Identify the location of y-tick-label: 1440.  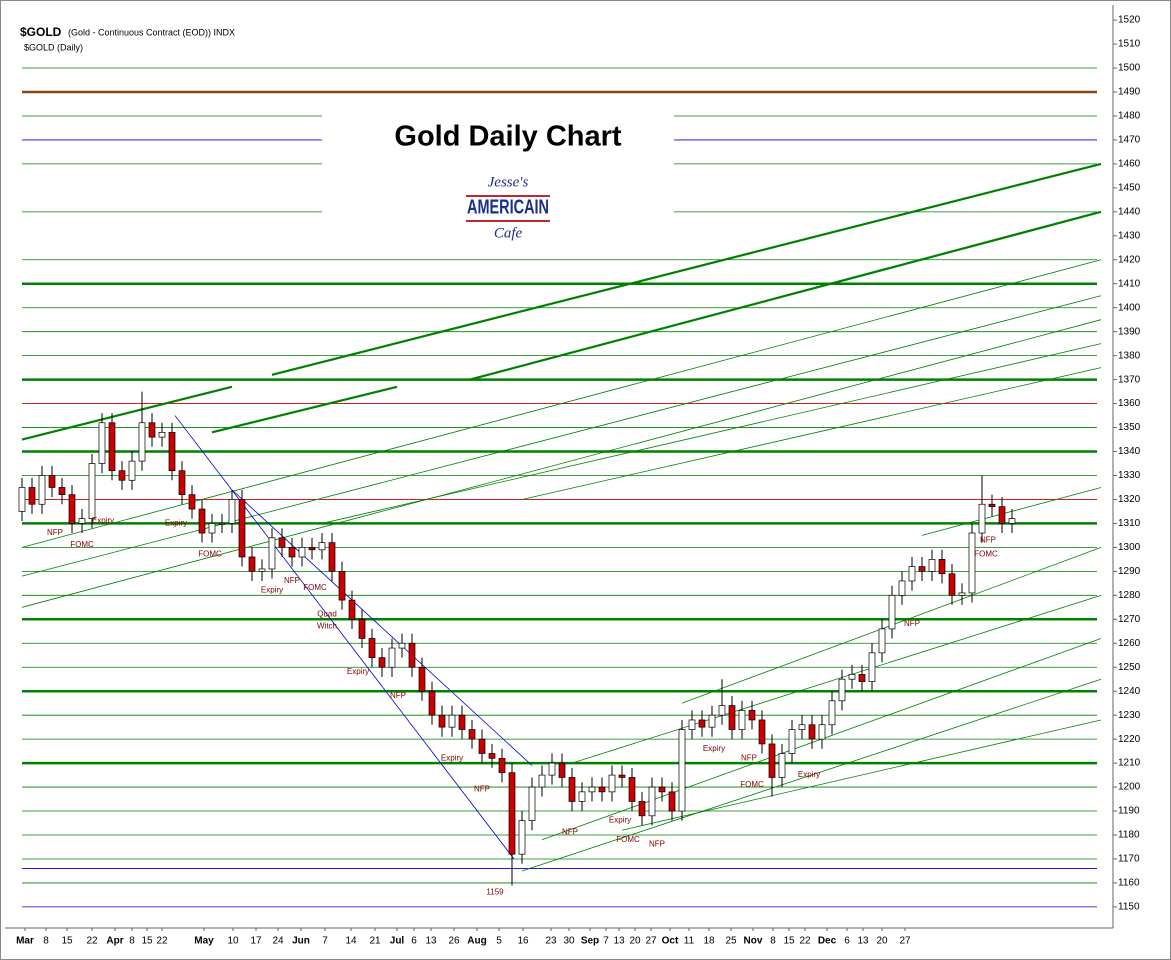
(1129, 211).